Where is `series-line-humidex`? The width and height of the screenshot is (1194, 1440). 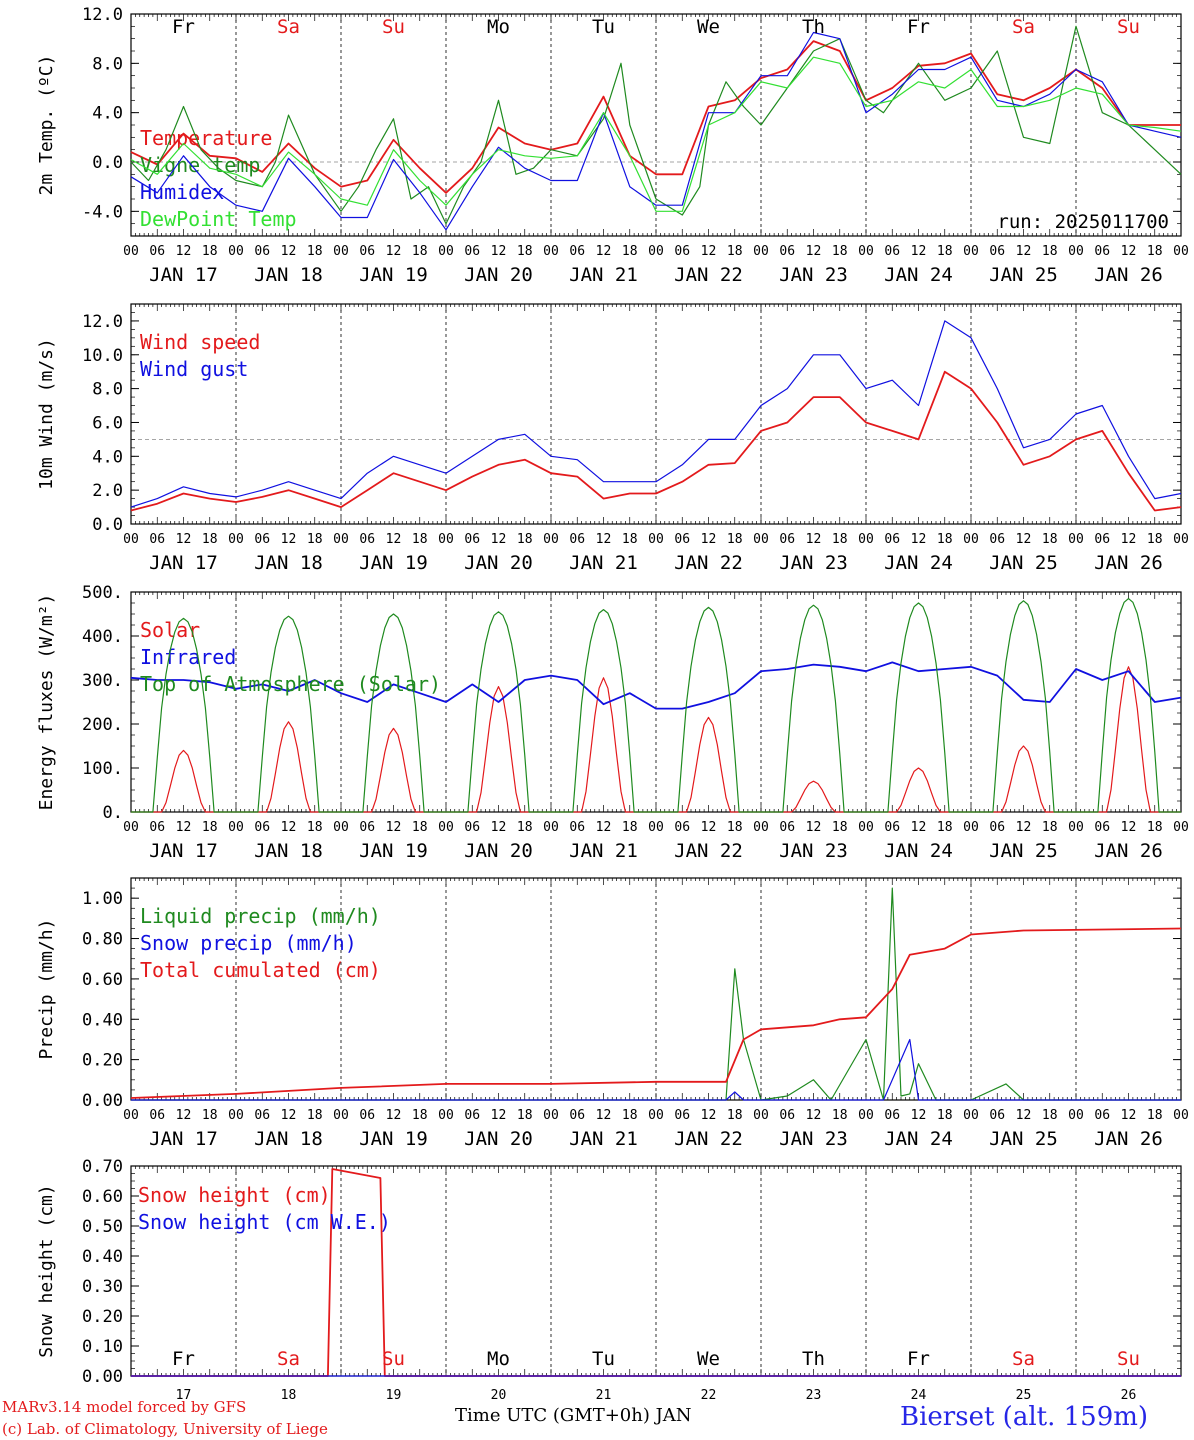 series-line-humidex is located at coordinates (656, 131).